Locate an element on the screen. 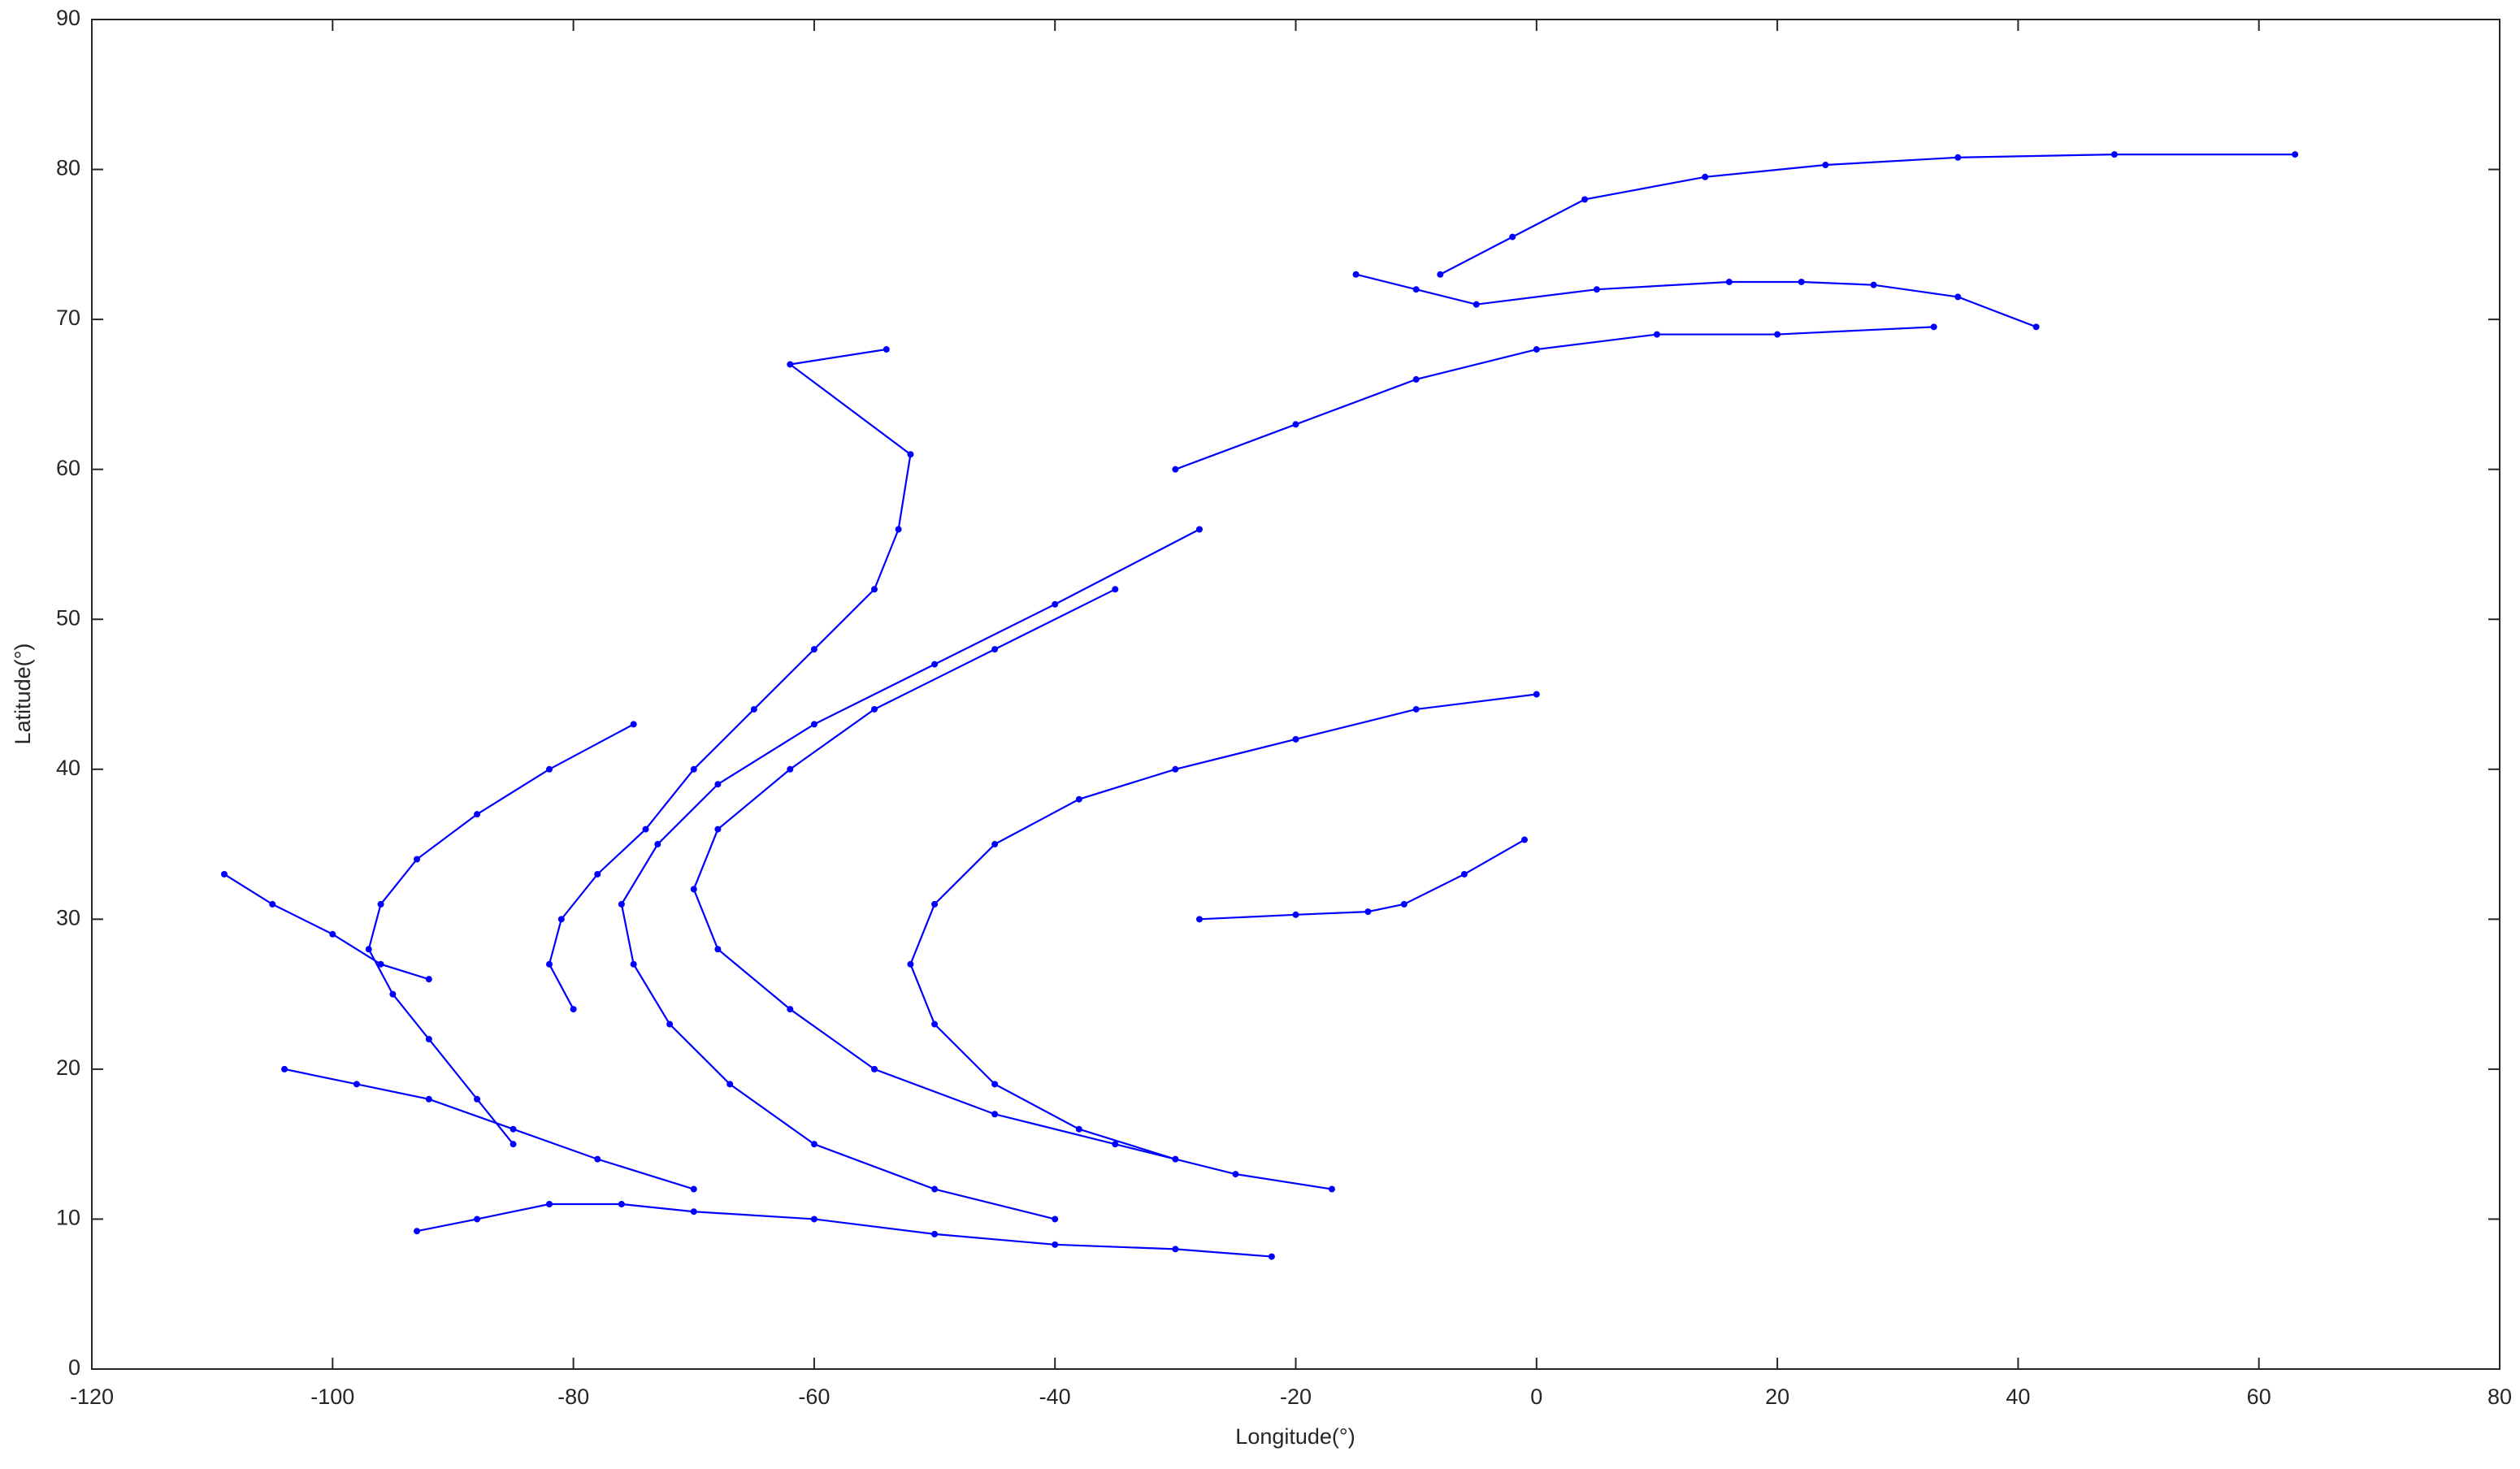  x-tick-label: -40 is located at coordinates (1055, 1397).